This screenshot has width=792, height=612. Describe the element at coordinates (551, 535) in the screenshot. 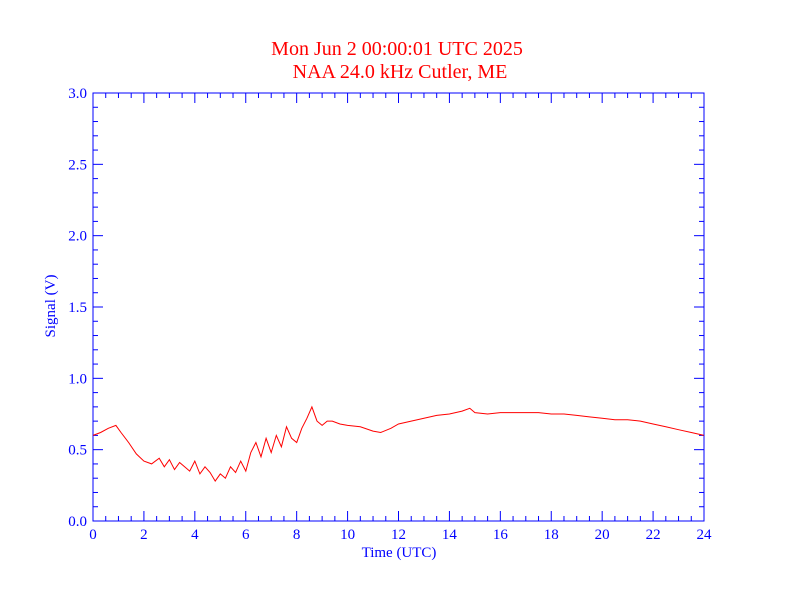

I see `x-tick-label: 18` at that location.